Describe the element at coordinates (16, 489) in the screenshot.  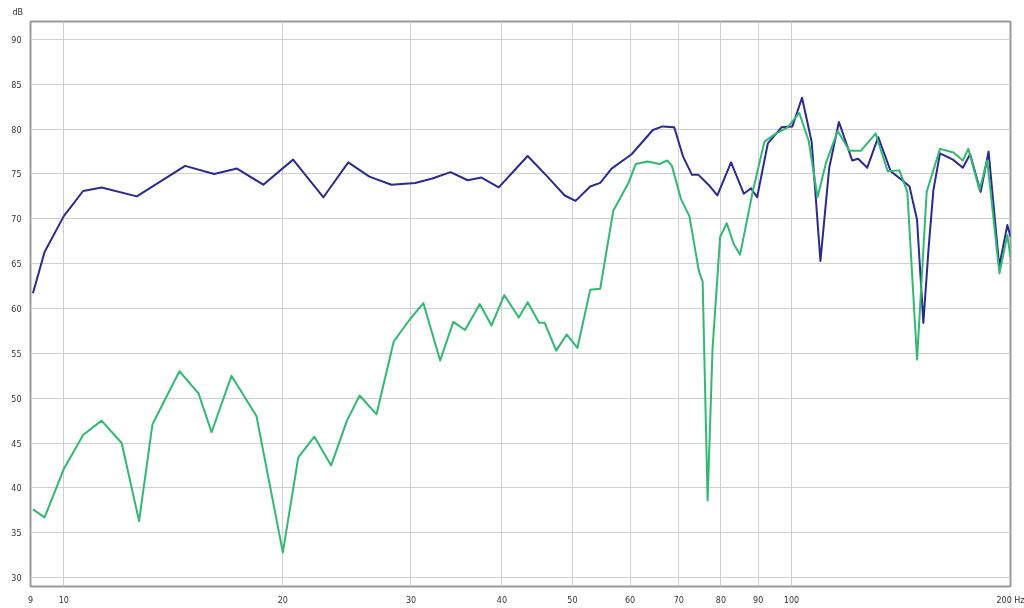
I see `y-tick-label: 40` at that location.